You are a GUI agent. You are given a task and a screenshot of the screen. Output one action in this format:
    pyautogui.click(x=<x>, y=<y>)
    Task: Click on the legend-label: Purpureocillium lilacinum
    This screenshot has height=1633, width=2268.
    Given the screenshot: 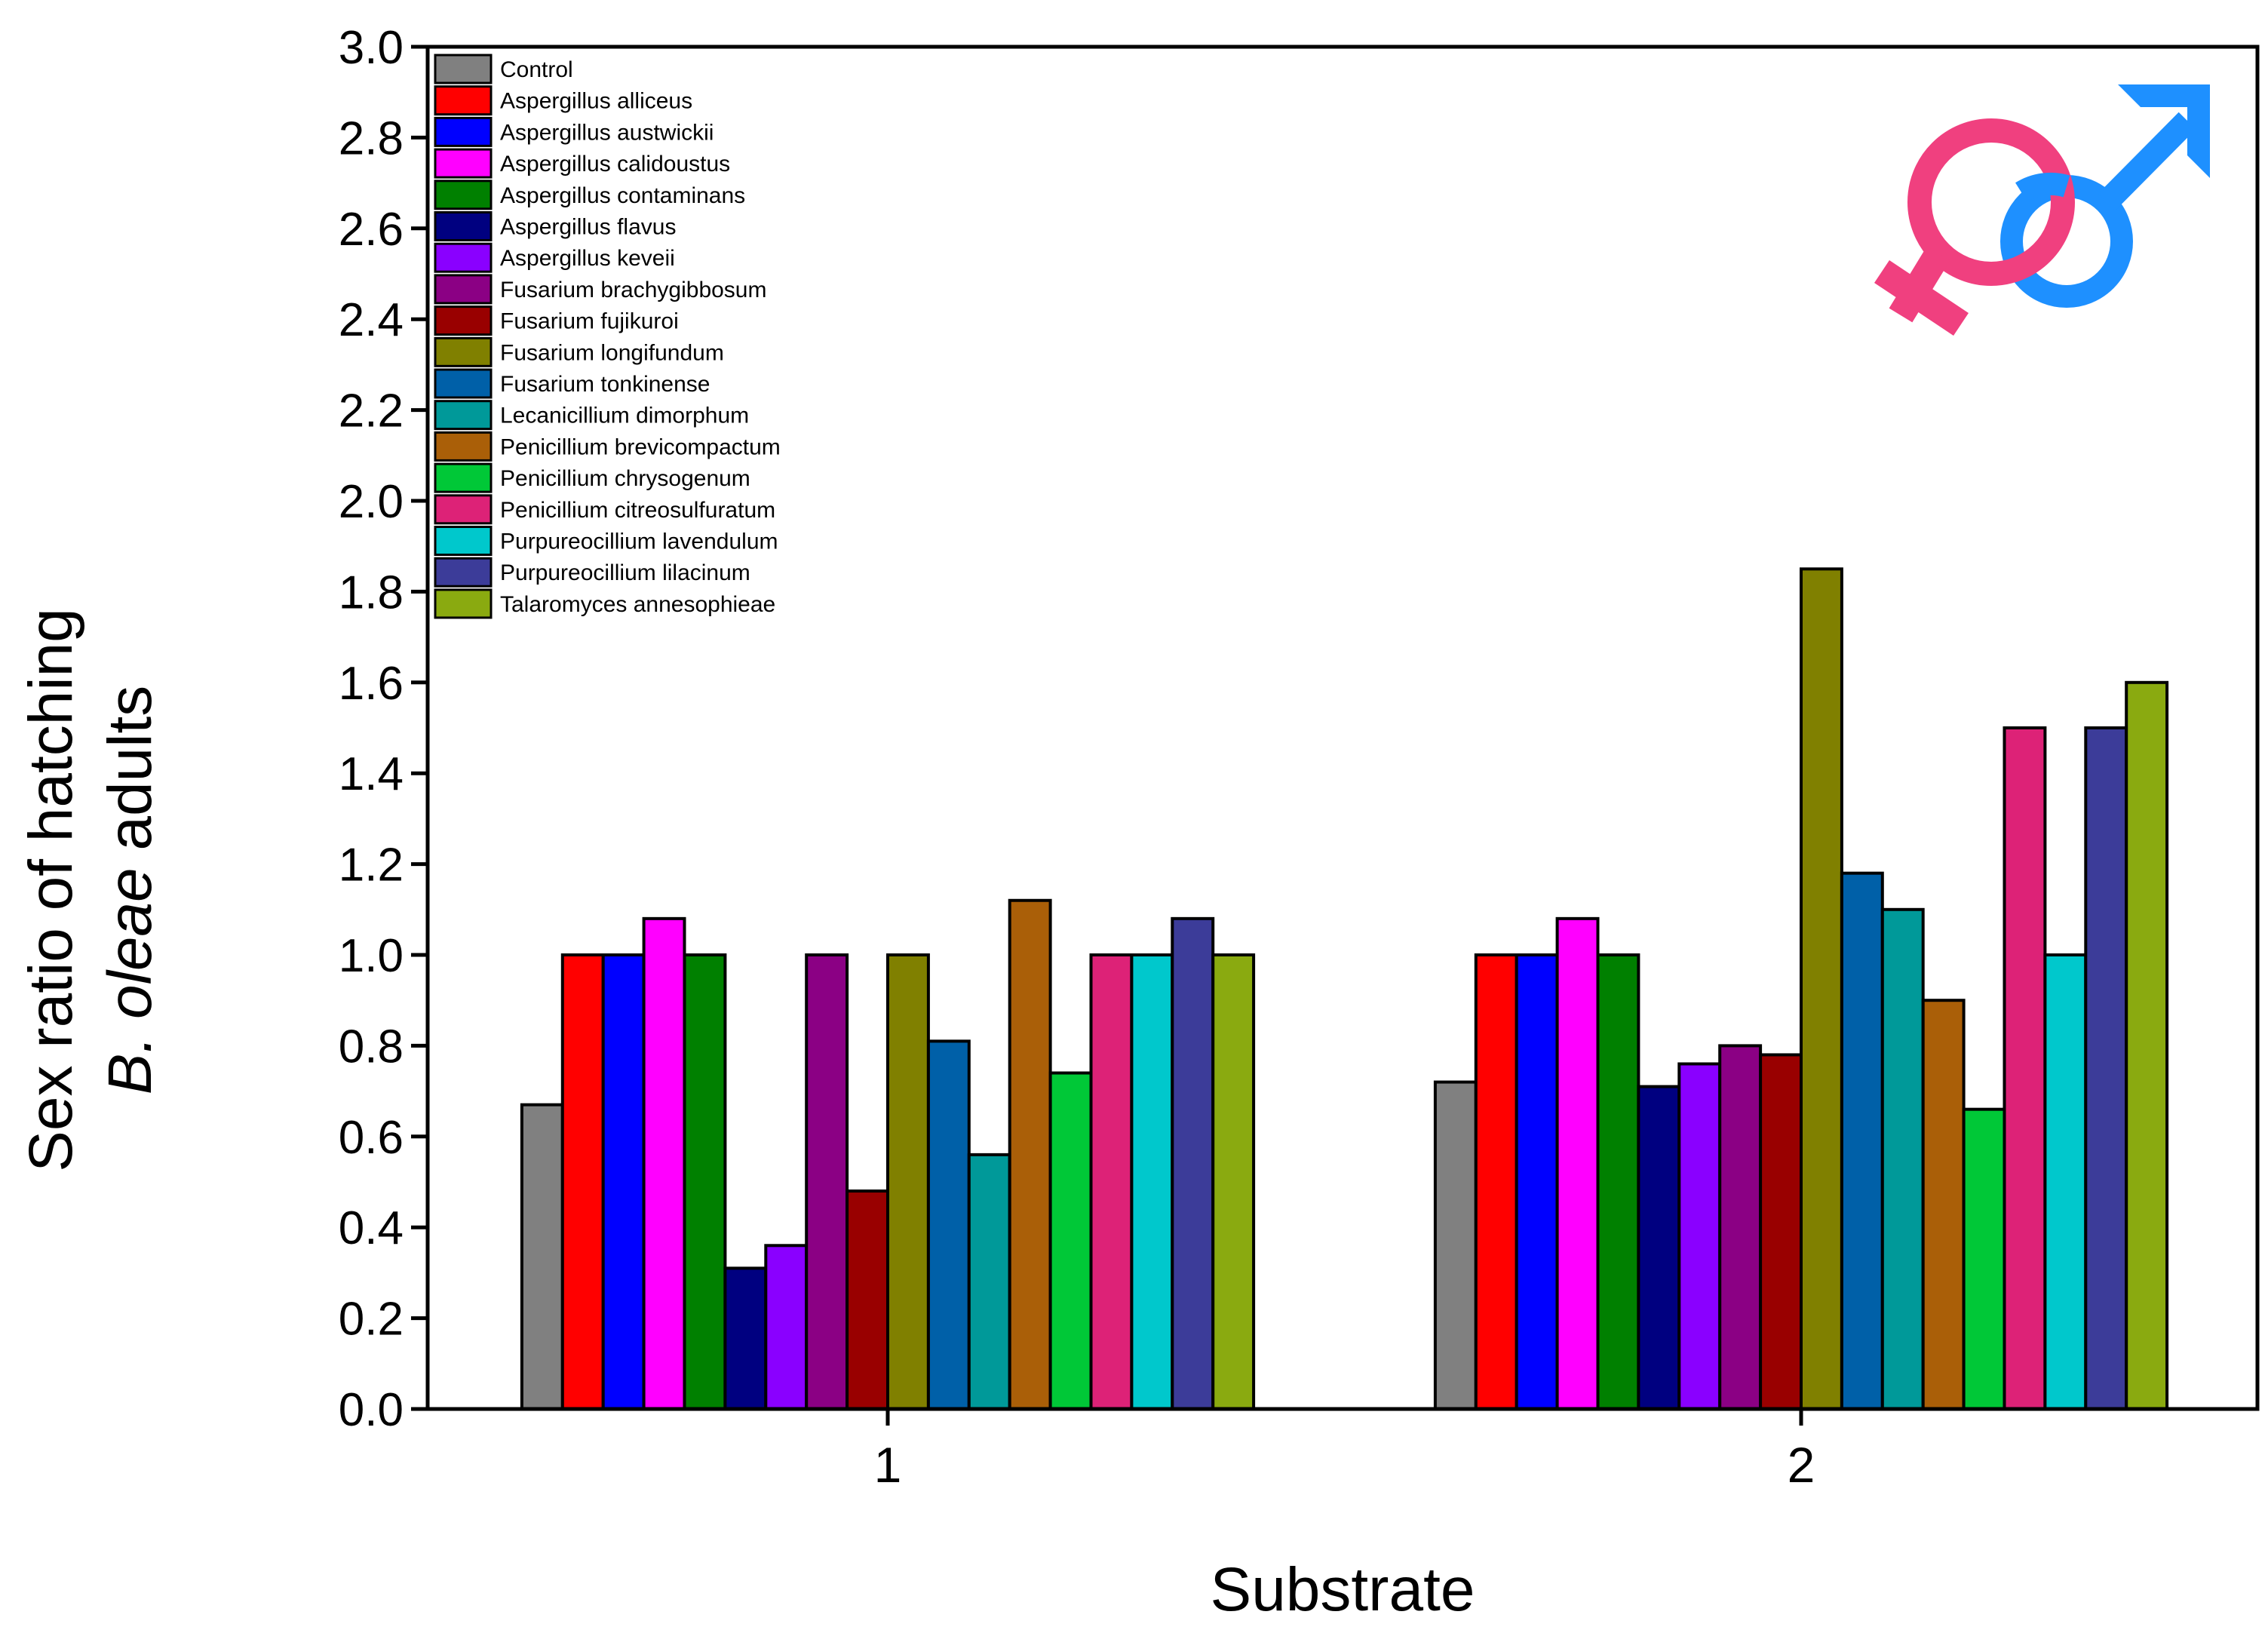 What is the action you would take?
    pyautogui.click(x=625, y=572)
    